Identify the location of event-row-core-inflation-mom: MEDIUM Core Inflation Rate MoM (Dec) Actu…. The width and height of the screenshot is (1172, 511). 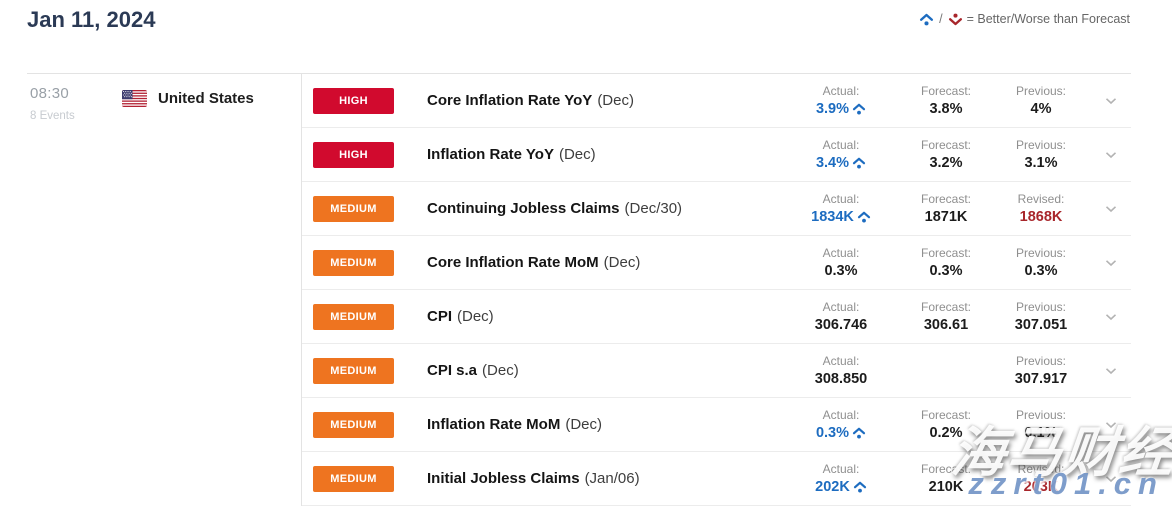
(716, 263).